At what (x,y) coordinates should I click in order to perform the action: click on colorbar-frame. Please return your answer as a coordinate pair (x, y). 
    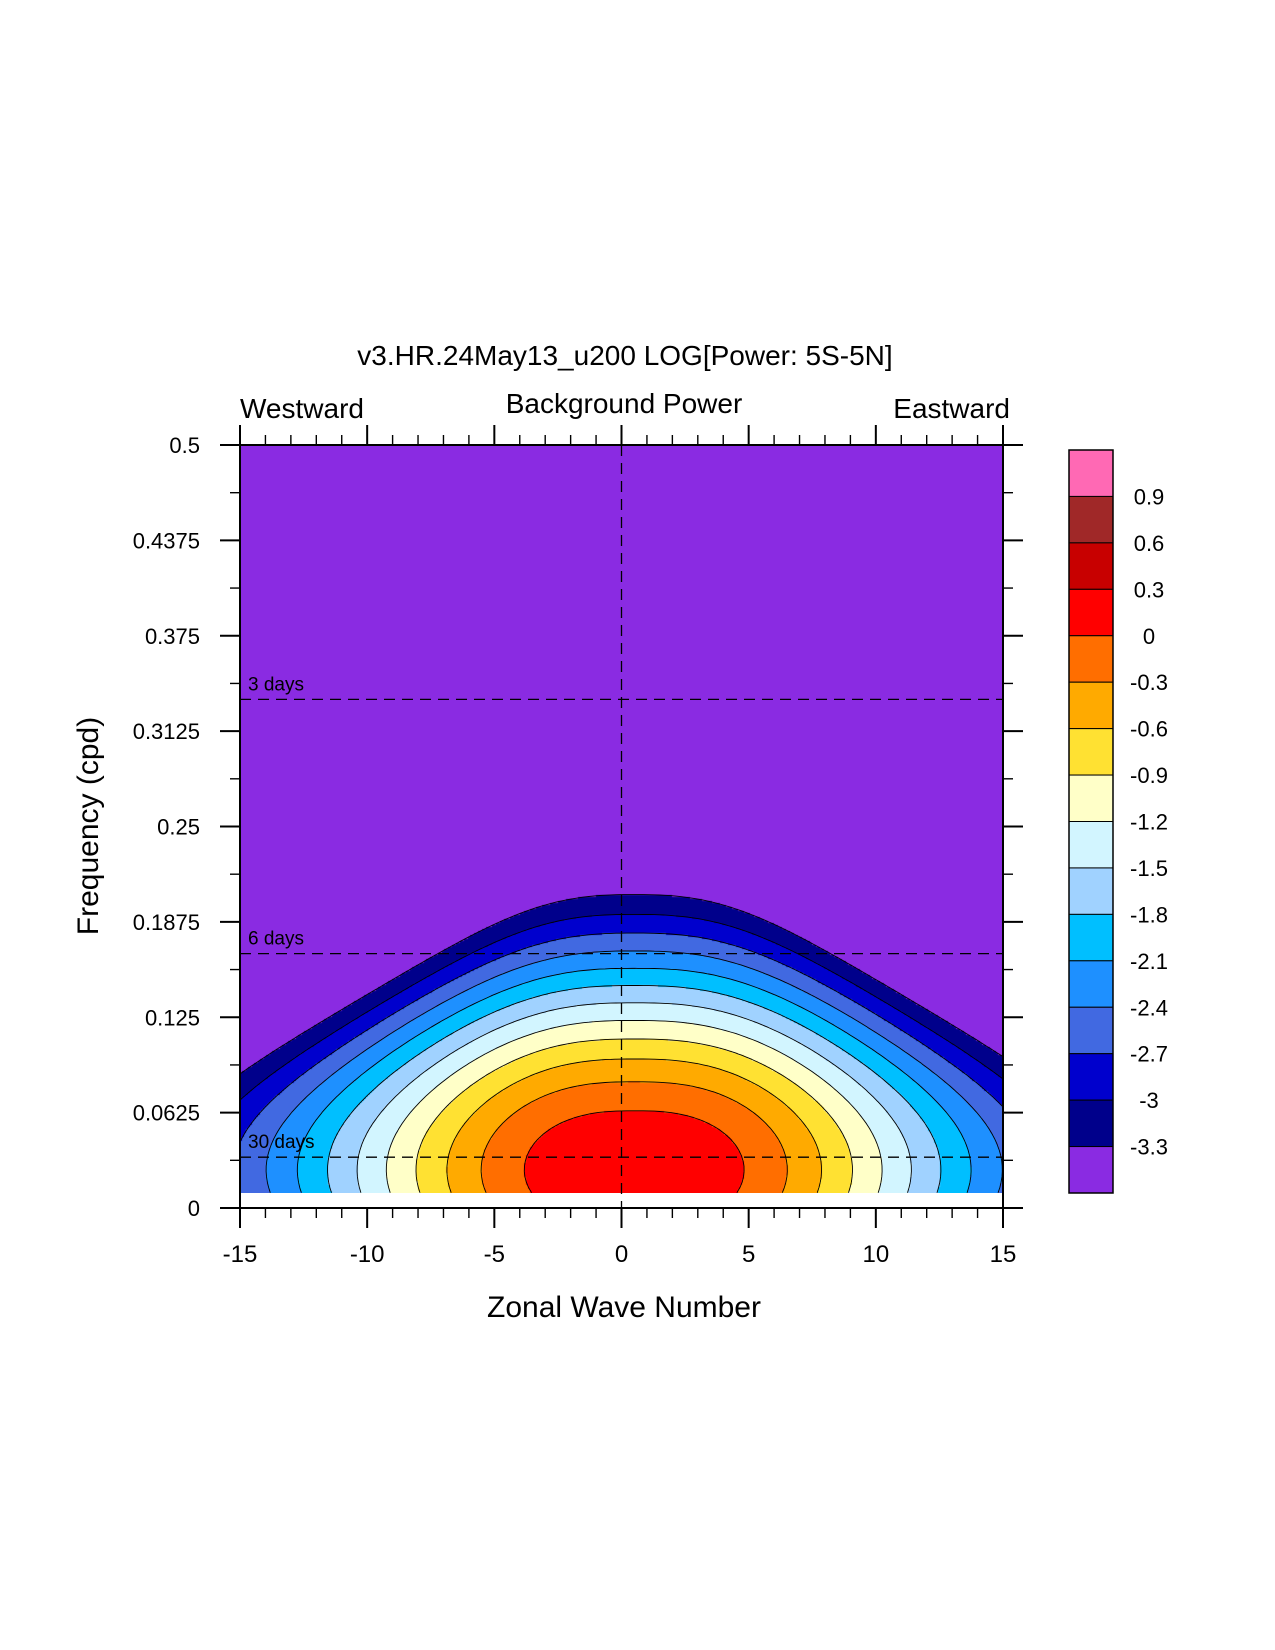
    Looking at the image, I should click on (1091, 821).